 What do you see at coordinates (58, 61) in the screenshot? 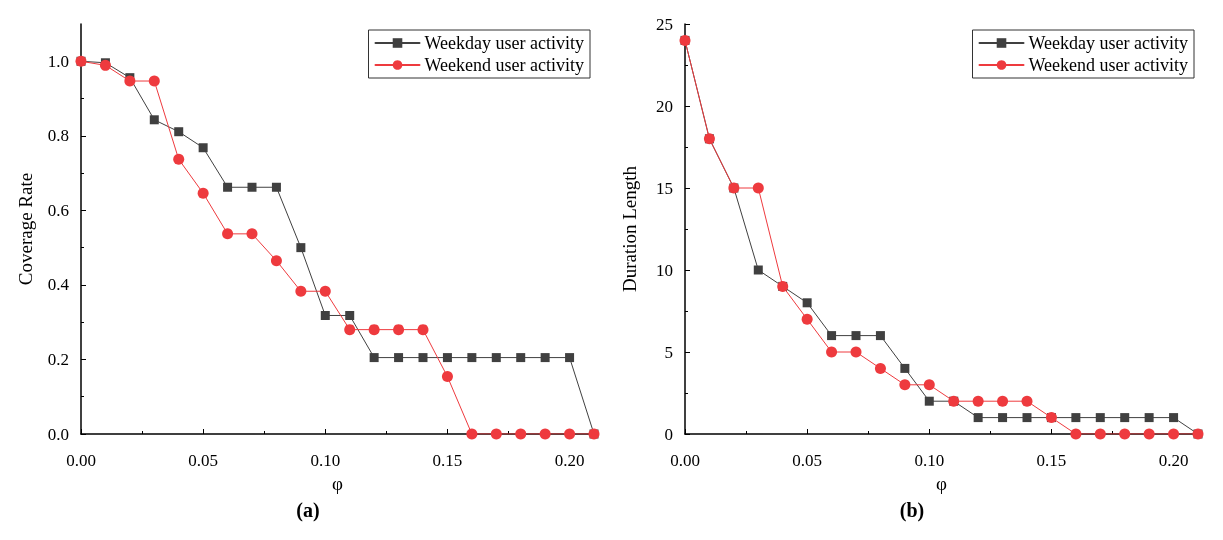
I see `y-tick-label: 1.0` at bounding box center [58, 61].